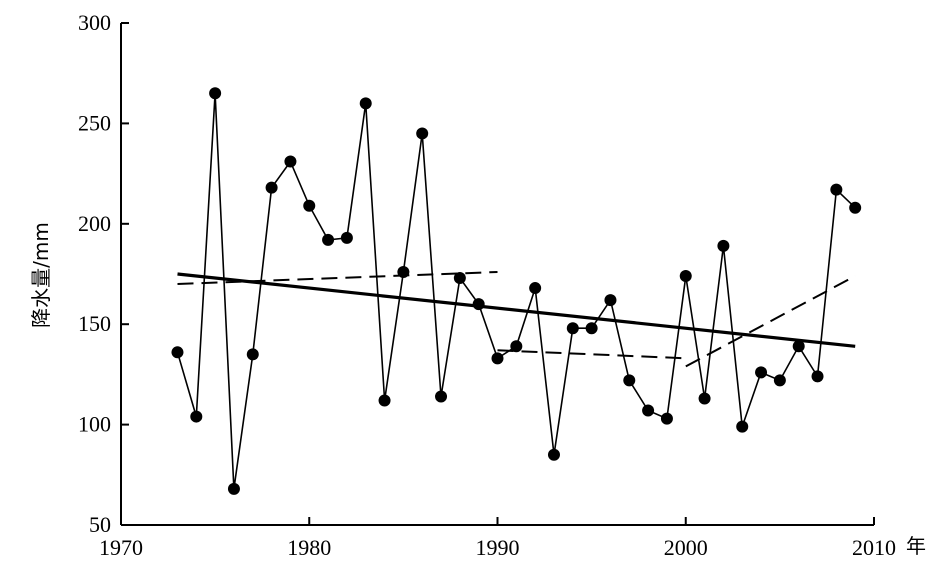 This screenshot has height=578, width=945. Describe the element at coordinates (94, 223) in the screenshot. I see `y-tick-label: 200` at that location.